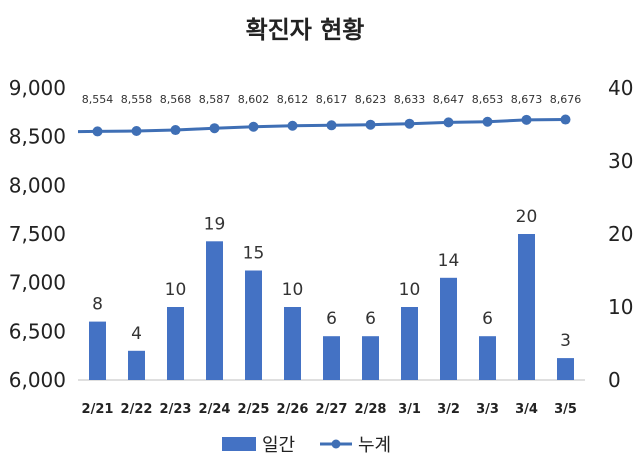 This screenshot has width=640, height=476. I want to click on x-tick-label: 2/22, so click(137, 409).